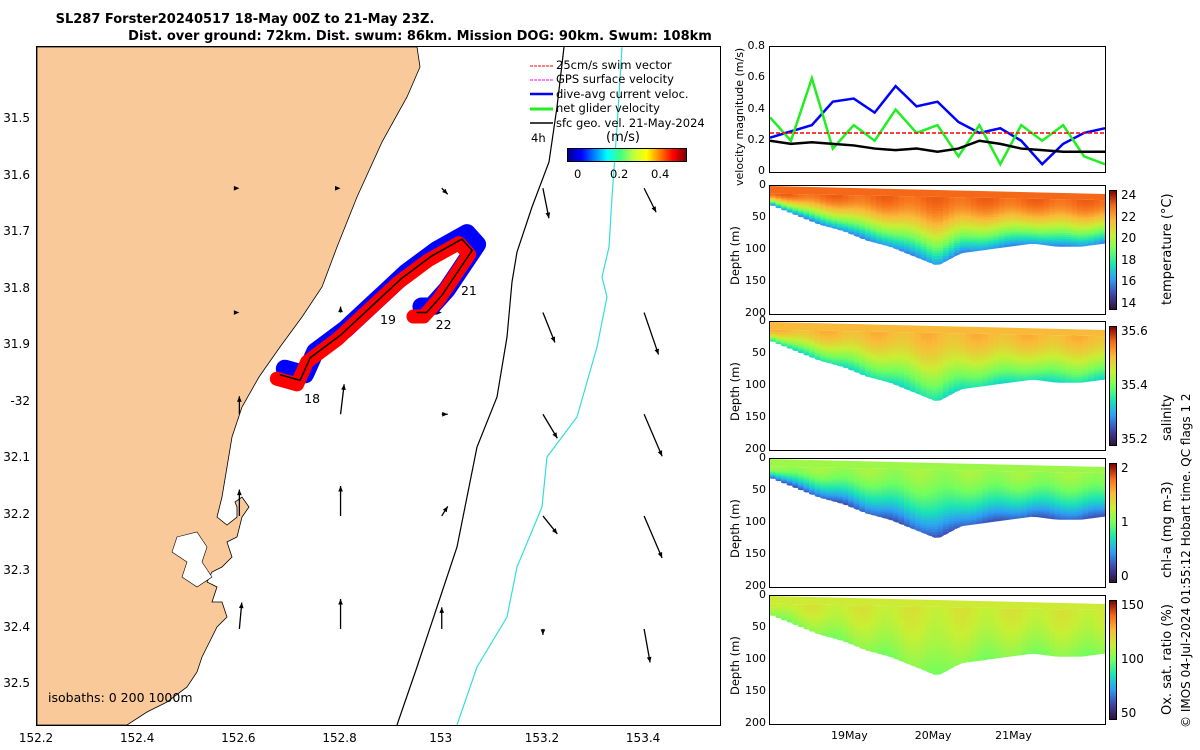 The image size is (1200, 750). I want to click on map-x-tick: 153.4, so click(643, 738).